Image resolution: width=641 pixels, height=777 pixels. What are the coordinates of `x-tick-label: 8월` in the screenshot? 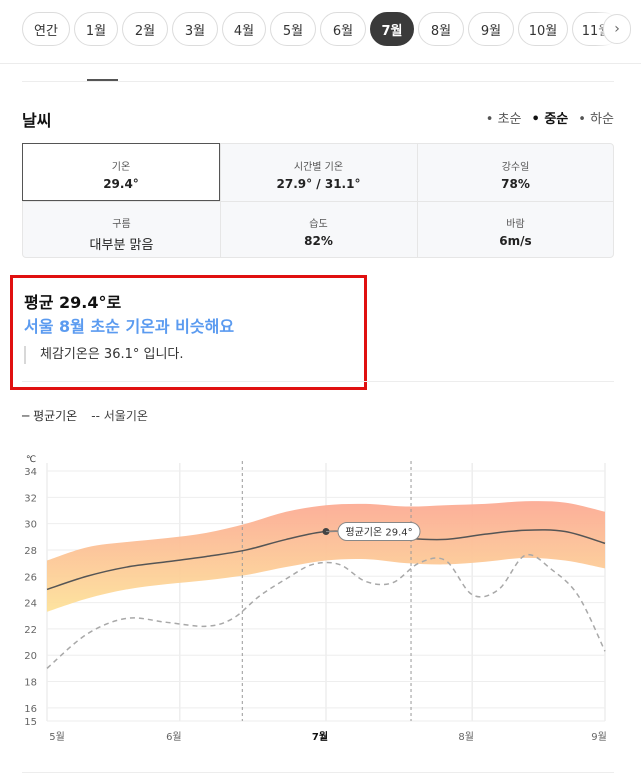 It's located at (466, 737).